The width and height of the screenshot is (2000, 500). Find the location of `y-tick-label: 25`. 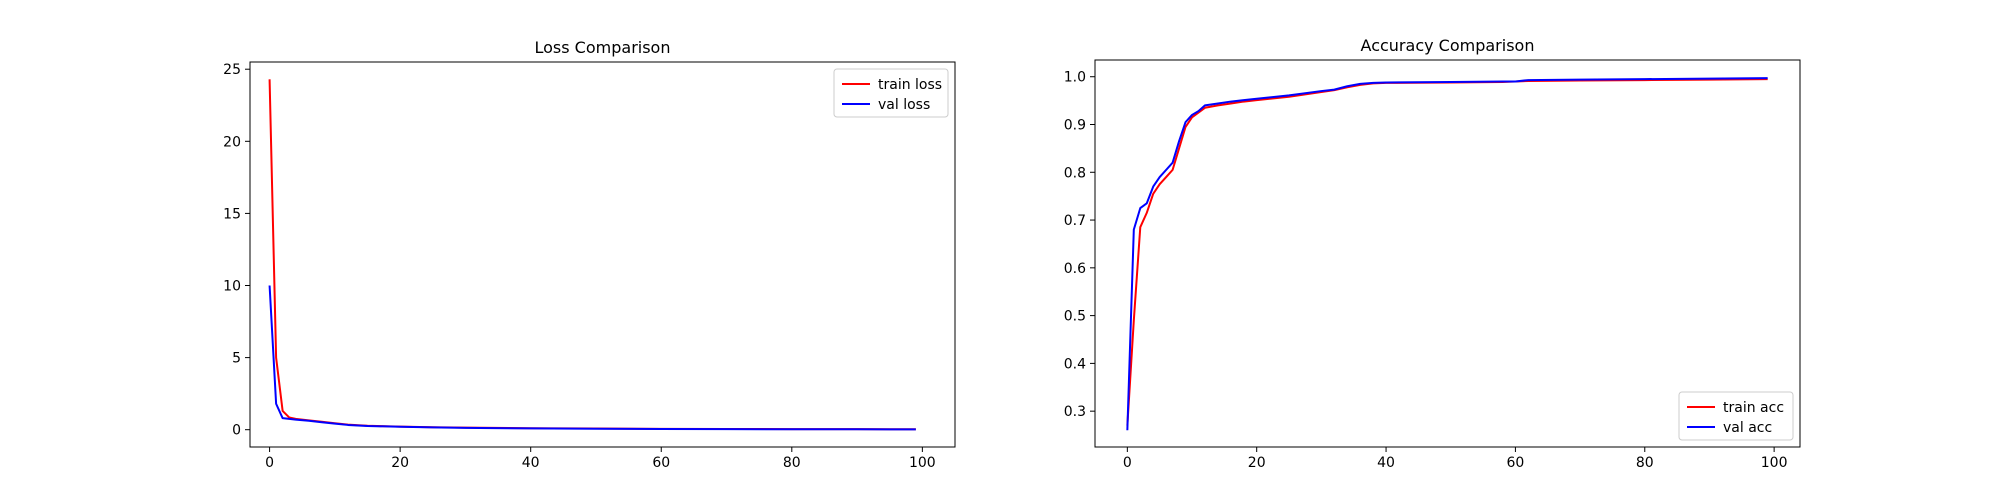

y-tick-label: 25 is located at coordinates (232, 70).